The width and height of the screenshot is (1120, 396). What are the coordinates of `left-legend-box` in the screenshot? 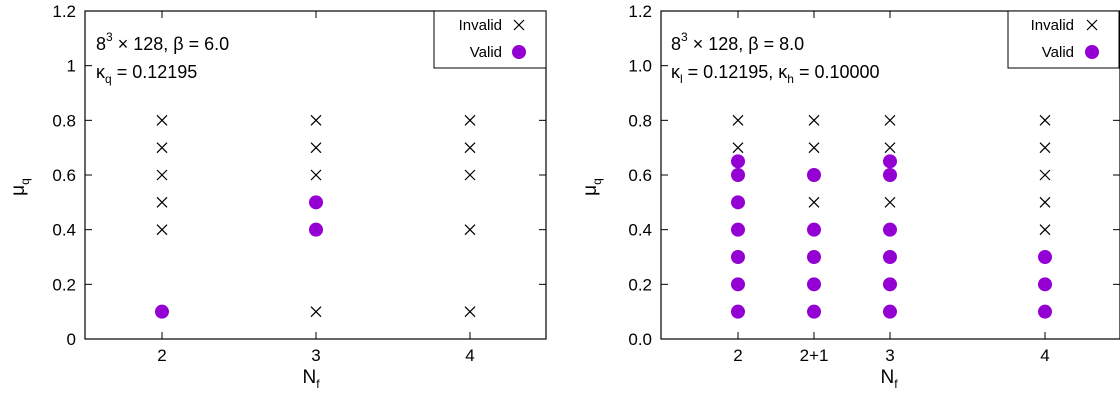 It's located at (490, 39).